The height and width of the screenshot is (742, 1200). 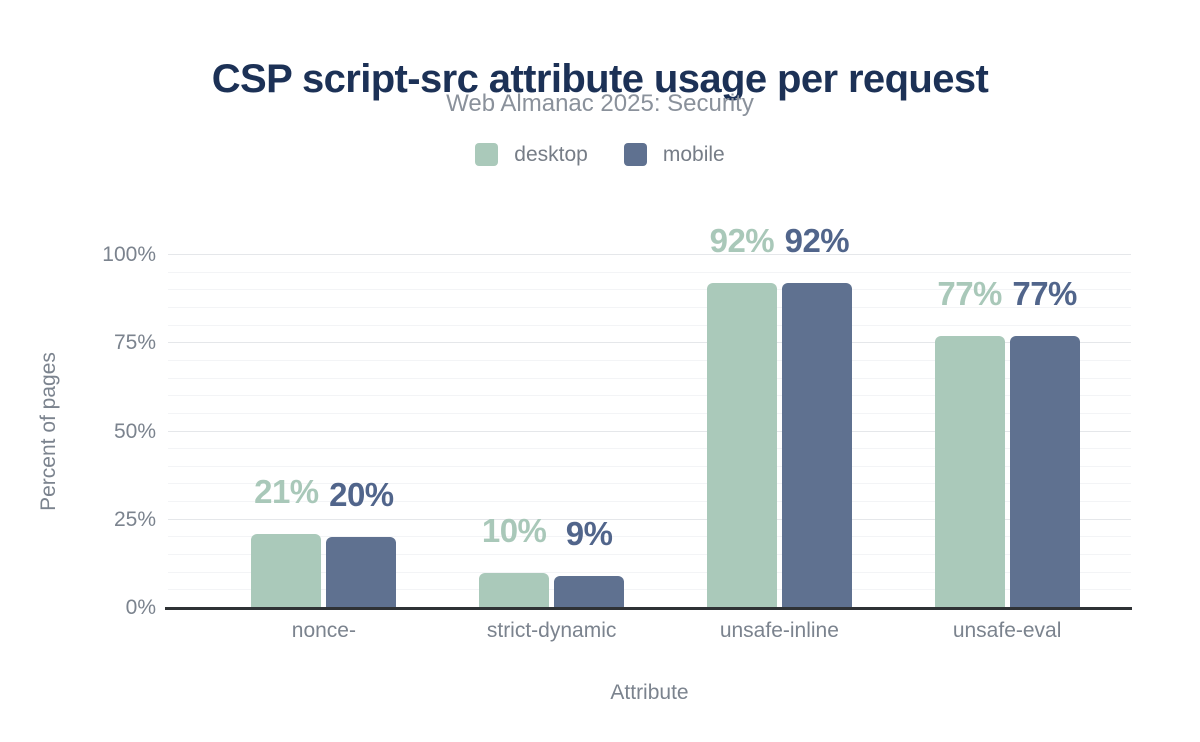 I want to click on x-tick-nonce-: nonce-, so click(x=323, y=630).